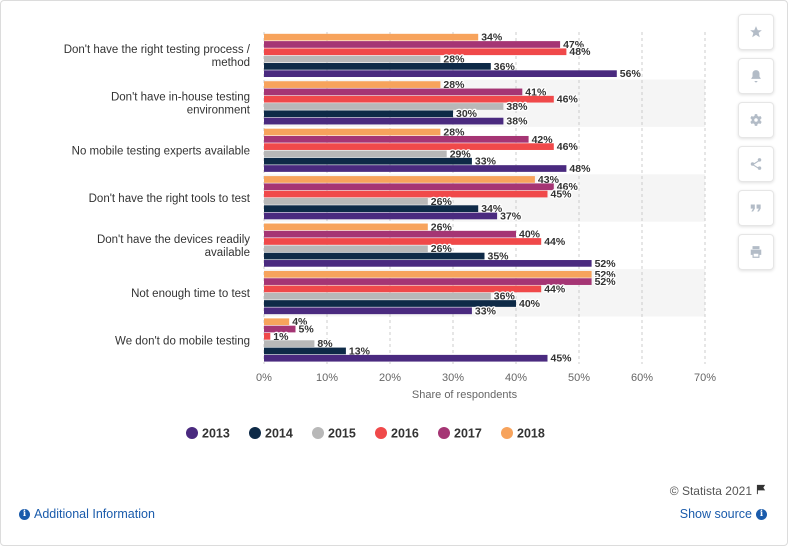  What do you see at coordinates (307, 329) in the screenshot?
I see `data-label: 5%` at bounding box center [307, 329].